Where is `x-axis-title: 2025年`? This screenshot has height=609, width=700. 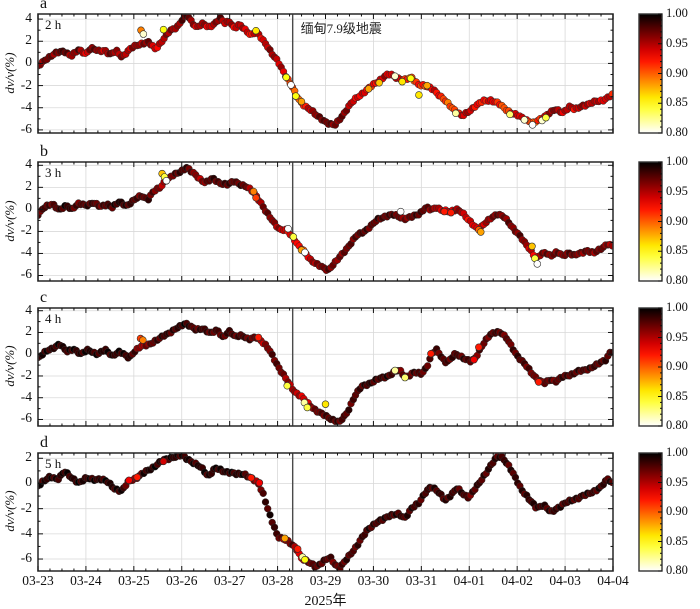 x-axis-title: 2025年 is located at coordinates (325, 601).